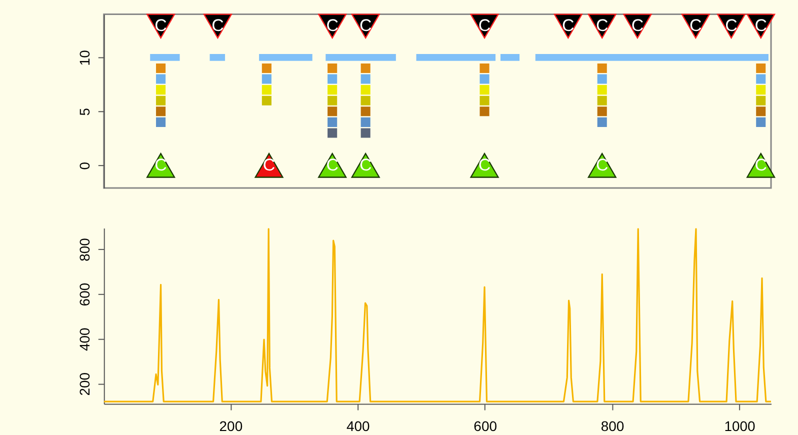  What do you see at coordinates (486, 426) in the screenshot?
I see `x-tick-label: 600` at bounding box center [486, 426].